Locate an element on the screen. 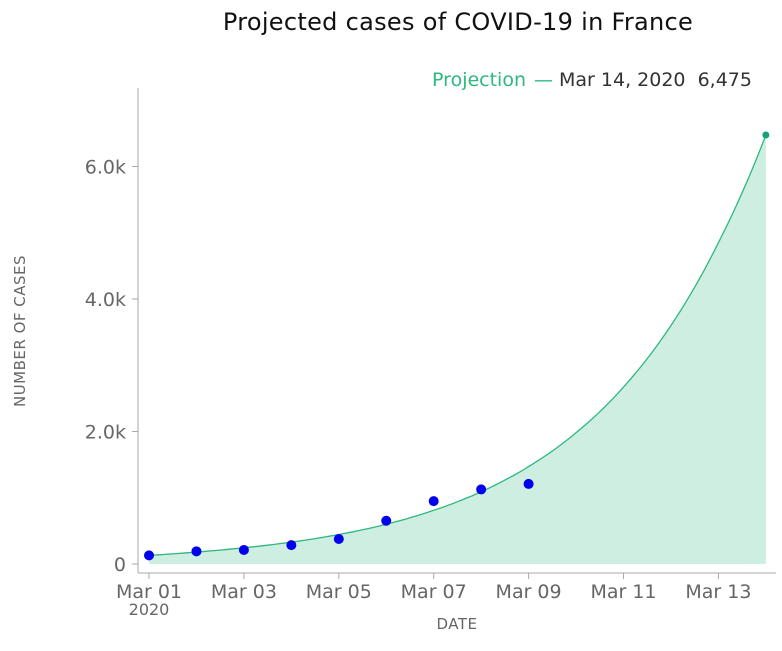  x-tick-label: Mar 09 is located at coordinates (529, 592).